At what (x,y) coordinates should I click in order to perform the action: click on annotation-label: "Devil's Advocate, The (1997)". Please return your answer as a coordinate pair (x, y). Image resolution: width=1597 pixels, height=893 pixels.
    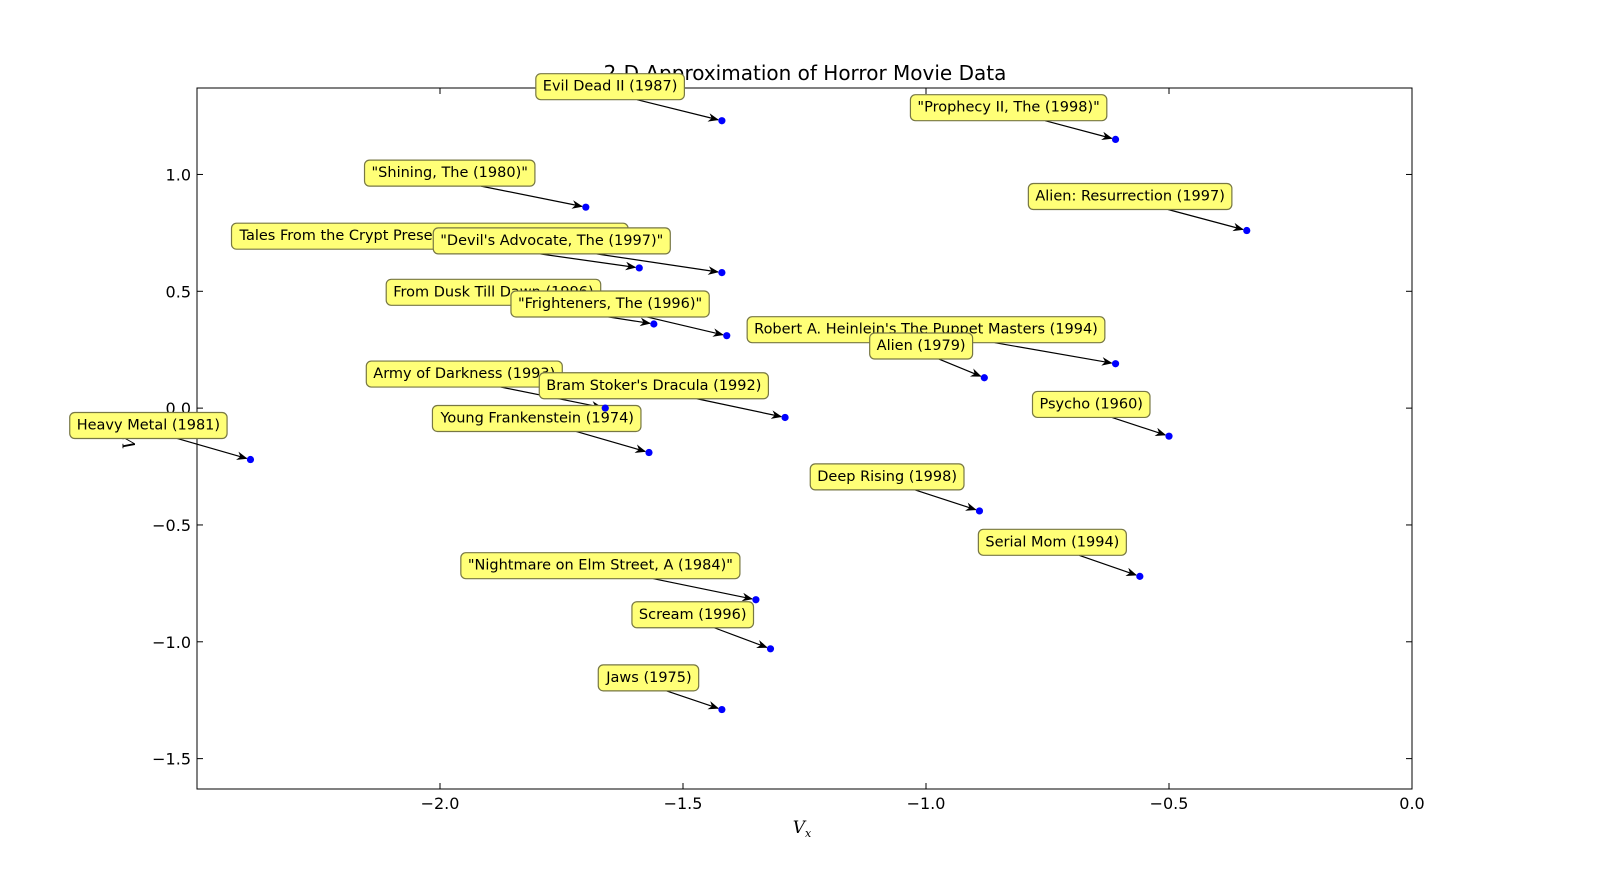
    Looking at the image, I should click on (551, 241).